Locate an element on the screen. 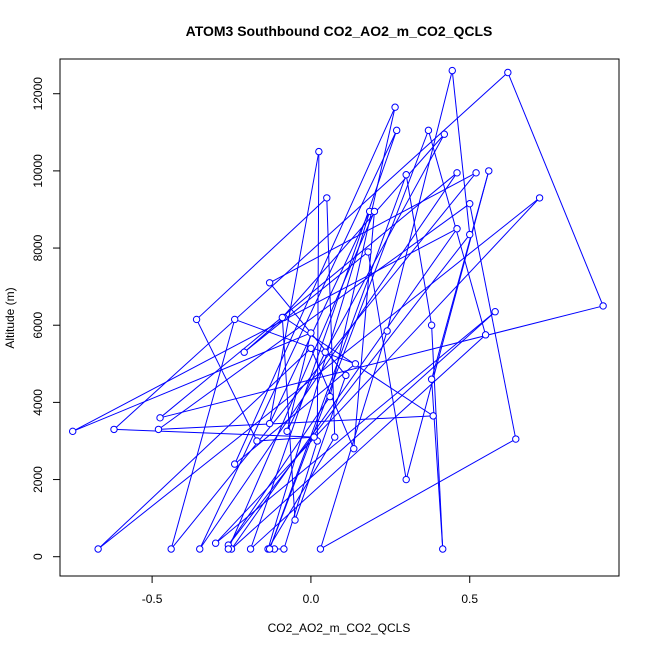 This screenshot has height=650, width=650. y-axis: 0 2000 4000 6000 8000 10000 12000 is located at coordinates (46, 318).